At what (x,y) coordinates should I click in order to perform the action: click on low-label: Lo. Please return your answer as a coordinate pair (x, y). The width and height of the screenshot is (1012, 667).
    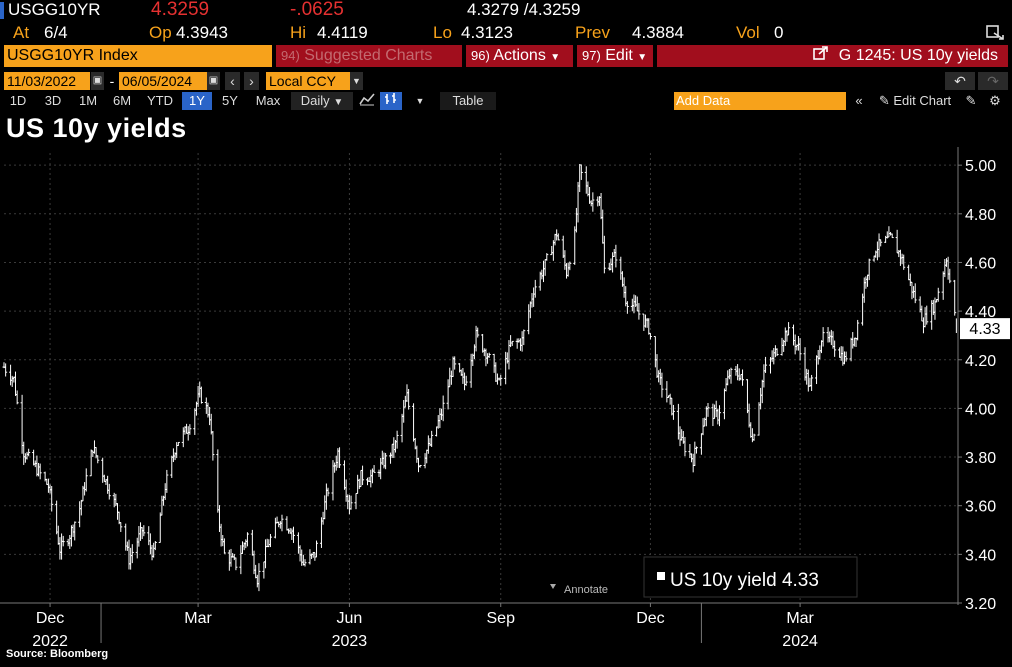
    Looking at the image, I should click on (442, 32).